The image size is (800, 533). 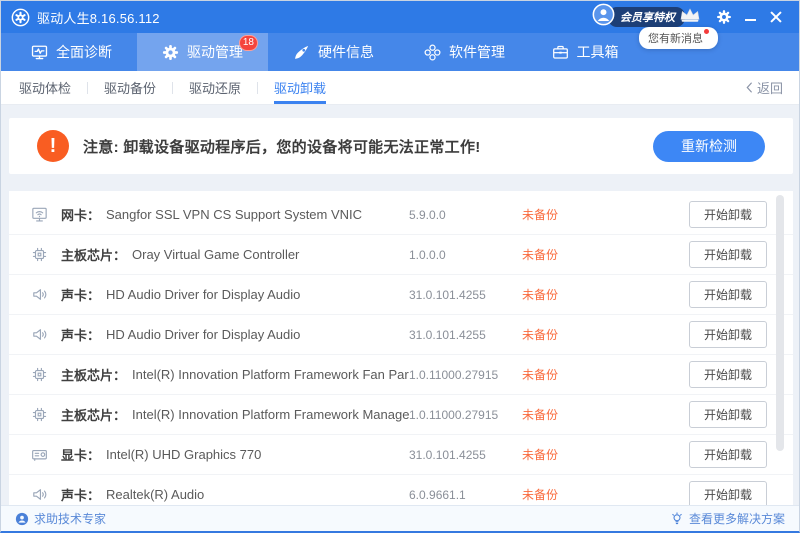 What do you see at coordinates (215, 52) in the screenshot?
I see `tab-label: 驱动管理` at bounding box center [215, 52].